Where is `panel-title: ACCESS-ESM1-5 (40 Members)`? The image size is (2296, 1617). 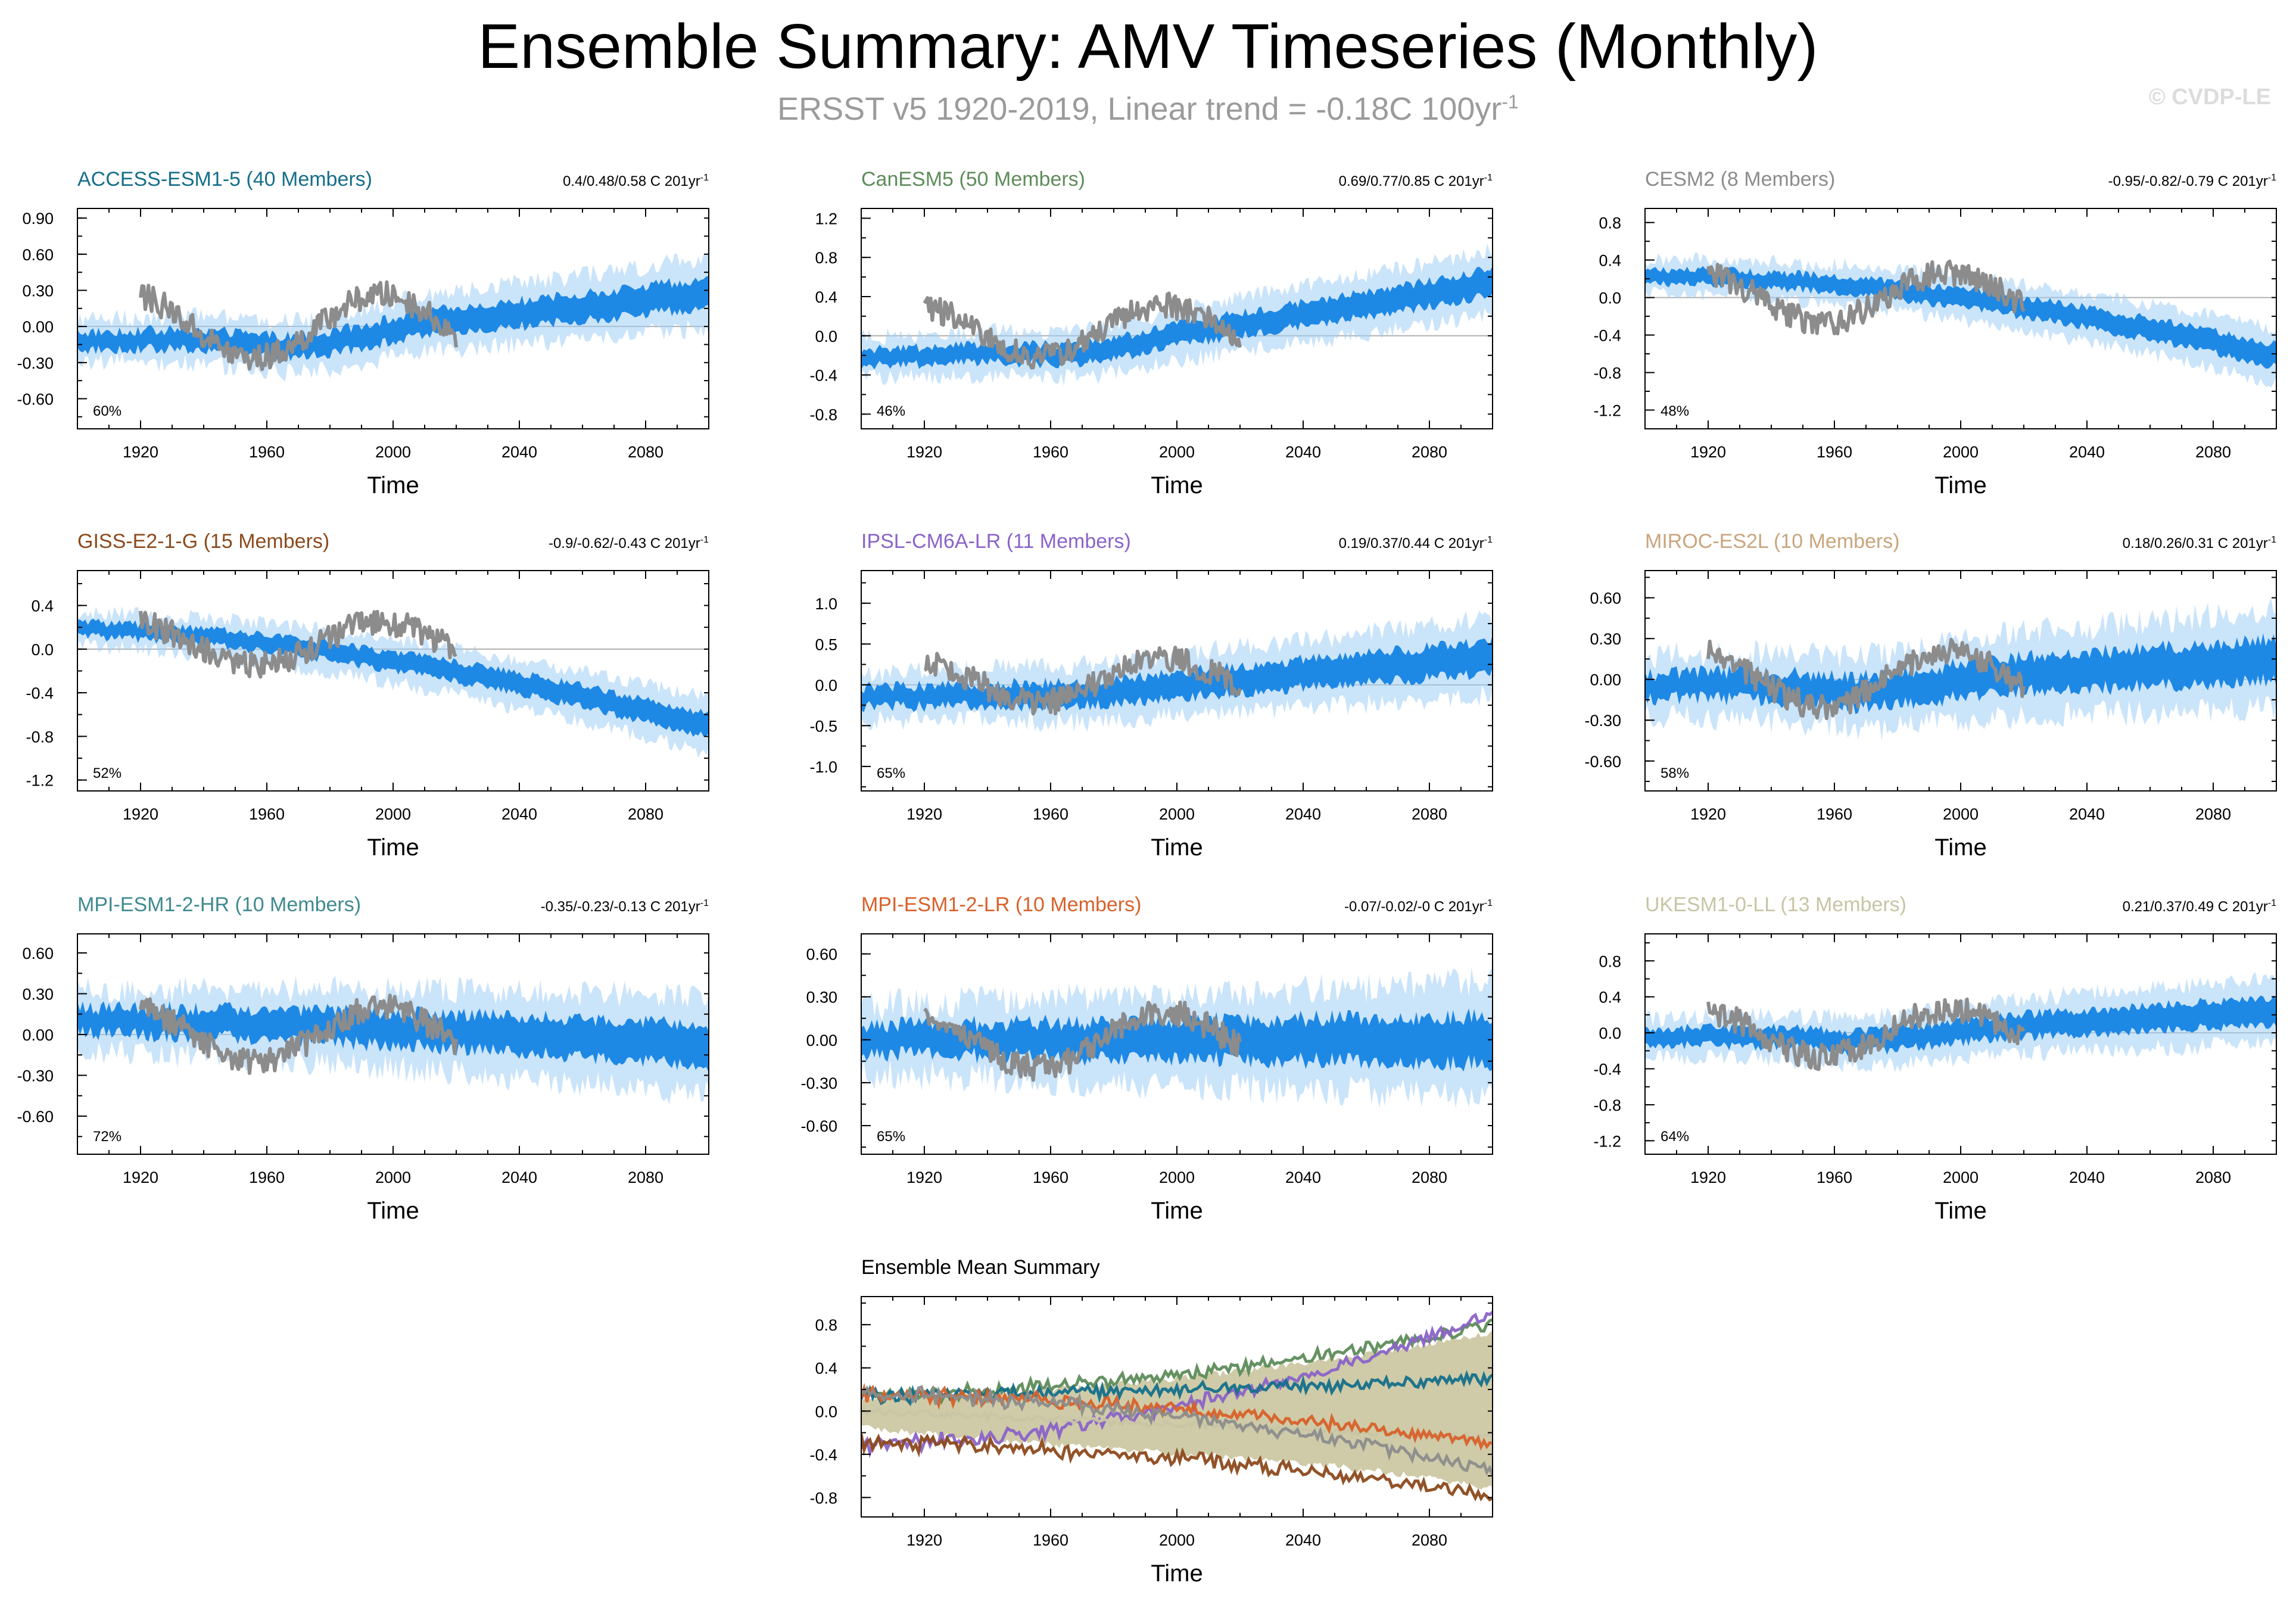
panel-title: ACCESS-ESM1-5 (40 Members) is located at coordinates (224, 180).